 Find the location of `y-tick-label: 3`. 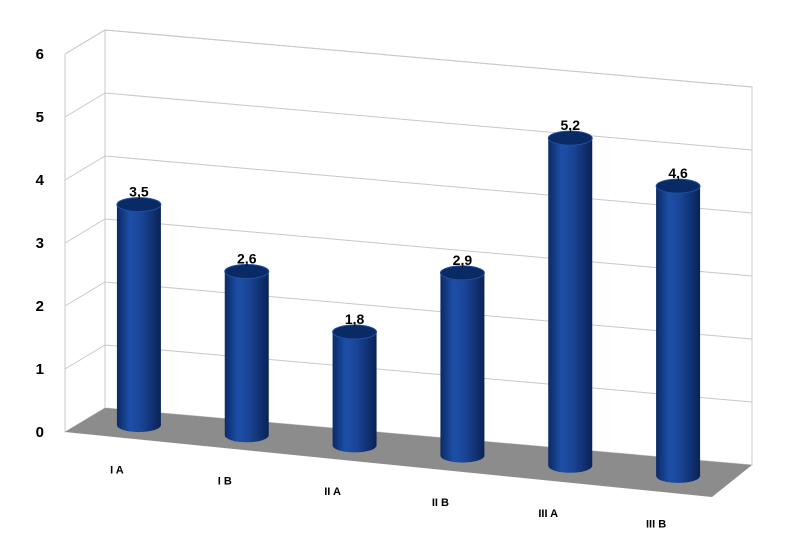

y-tick-label: 3 is located at coordinates (40, 243).